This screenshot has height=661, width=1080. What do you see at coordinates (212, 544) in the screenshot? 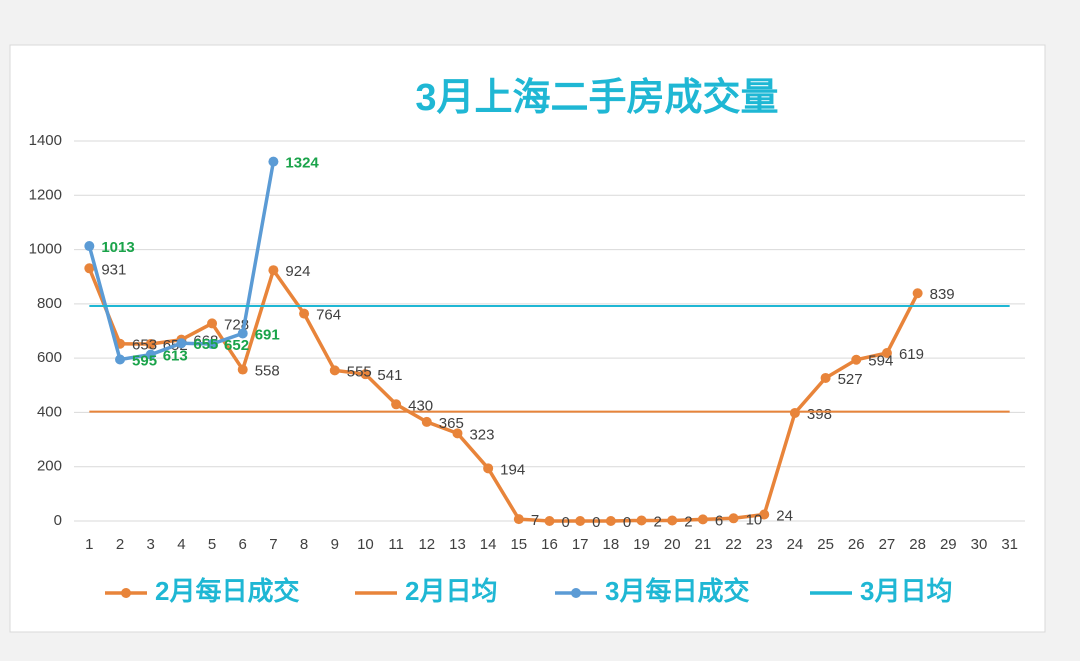
I see `x-tick-label: 5` at bounding box center [212, 544].